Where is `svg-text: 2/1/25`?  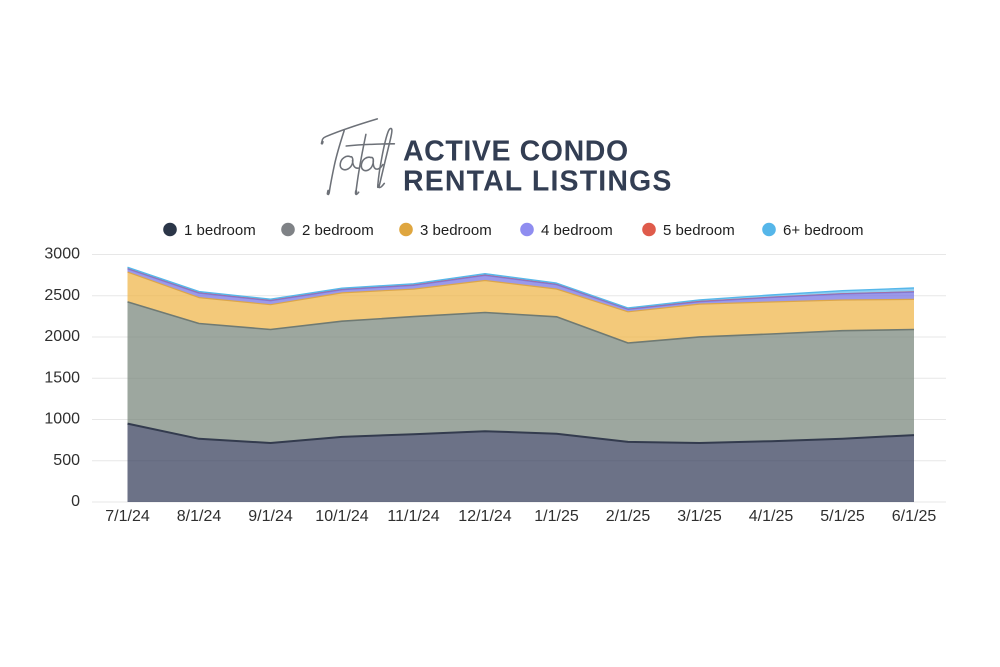
svg-text: 2/1/25 is located at coordinates (628, 516).